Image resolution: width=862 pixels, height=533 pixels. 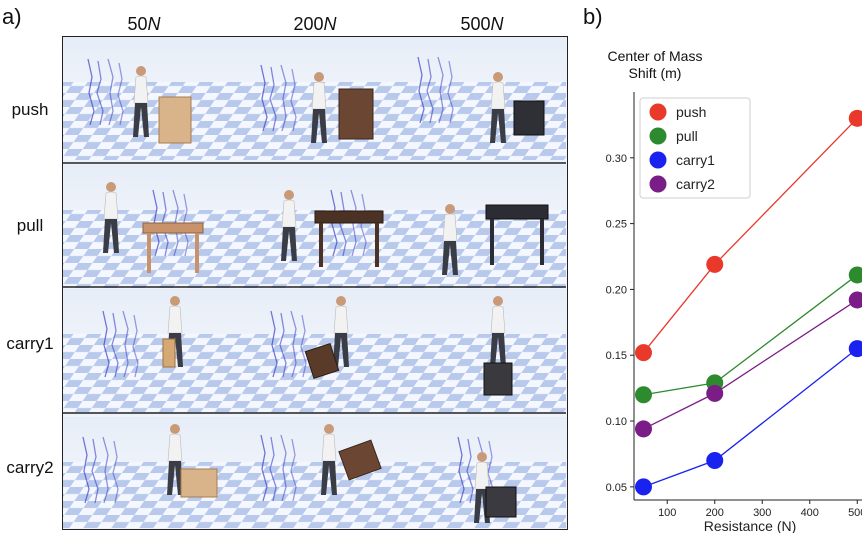 What do you see at coordinates (30, 109) in the screenshot?
I see `row-label-push: push` at bounding box center [30, 109].